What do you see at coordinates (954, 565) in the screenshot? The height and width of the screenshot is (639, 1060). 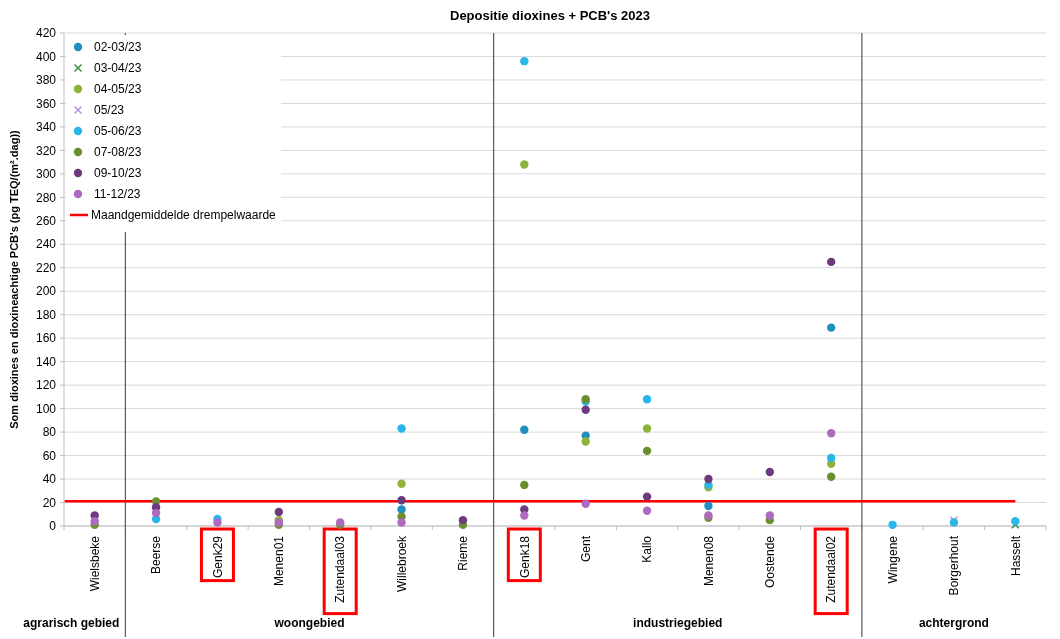 I see `x-tick-label: Borgerhout` at bounding box center [954, 565].